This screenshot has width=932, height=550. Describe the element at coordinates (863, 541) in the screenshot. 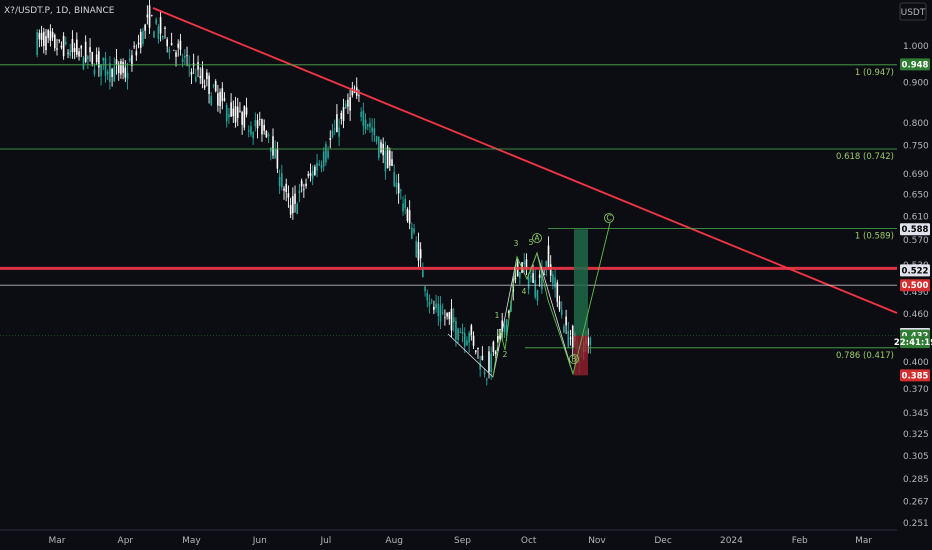

I see `time-axis-tick: Mar` at that location.